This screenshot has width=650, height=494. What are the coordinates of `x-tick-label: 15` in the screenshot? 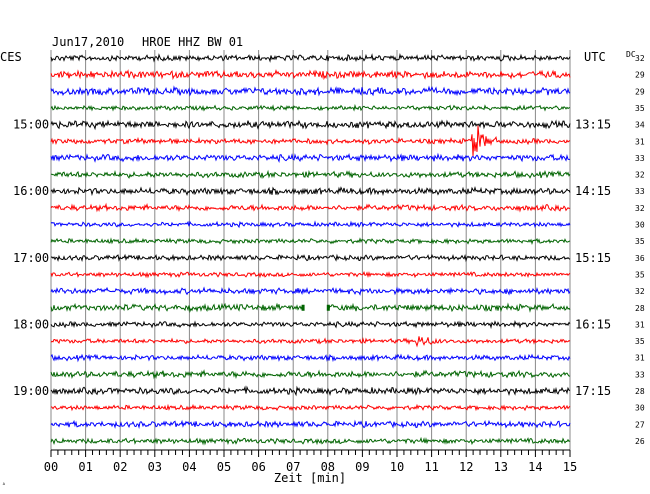 It's located at (570, 467).